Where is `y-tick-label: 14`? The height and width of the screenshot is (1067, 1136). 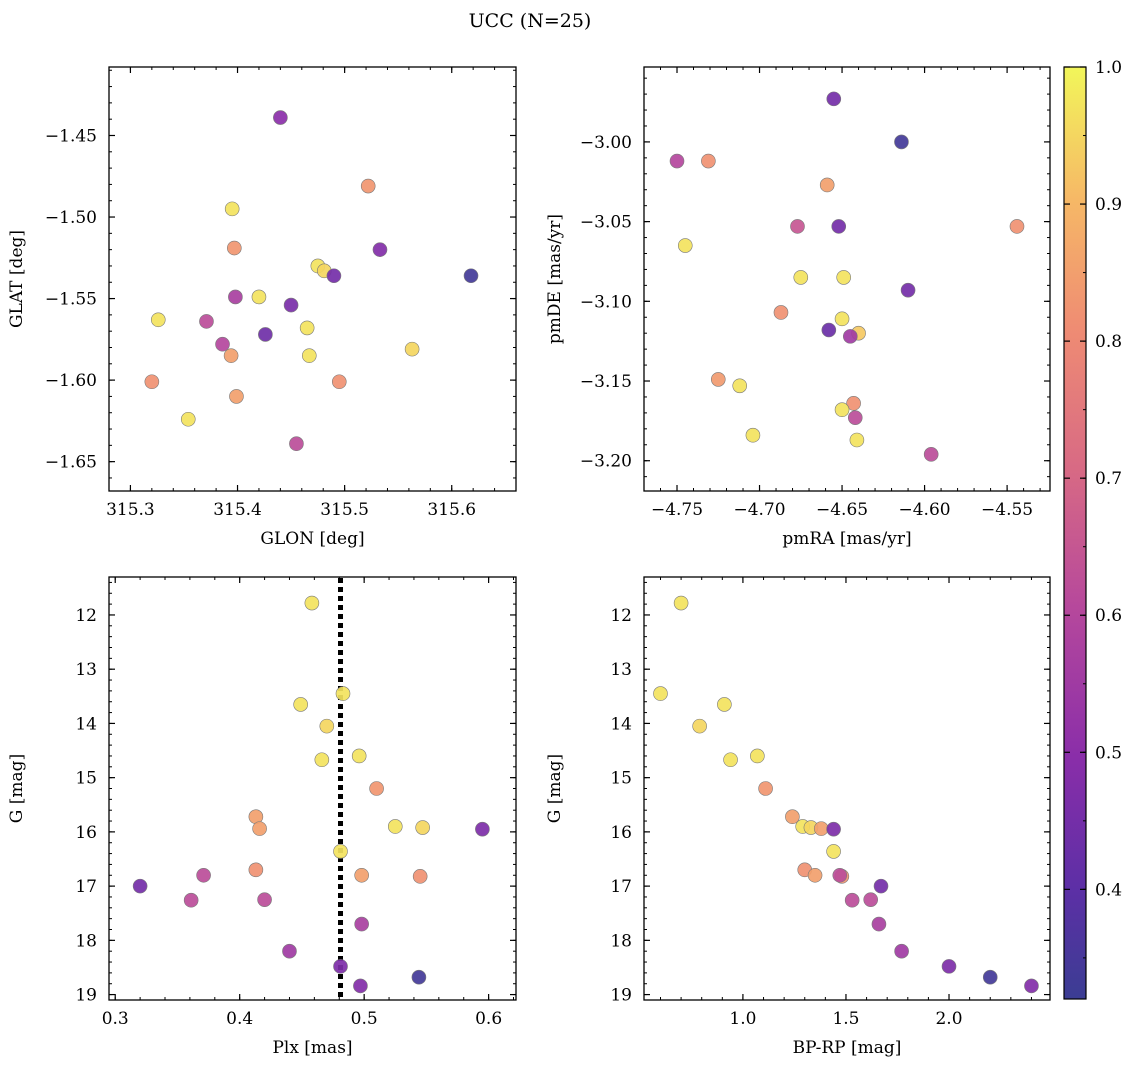 y-tick-label: 14 is located at coordinates (621, 724).